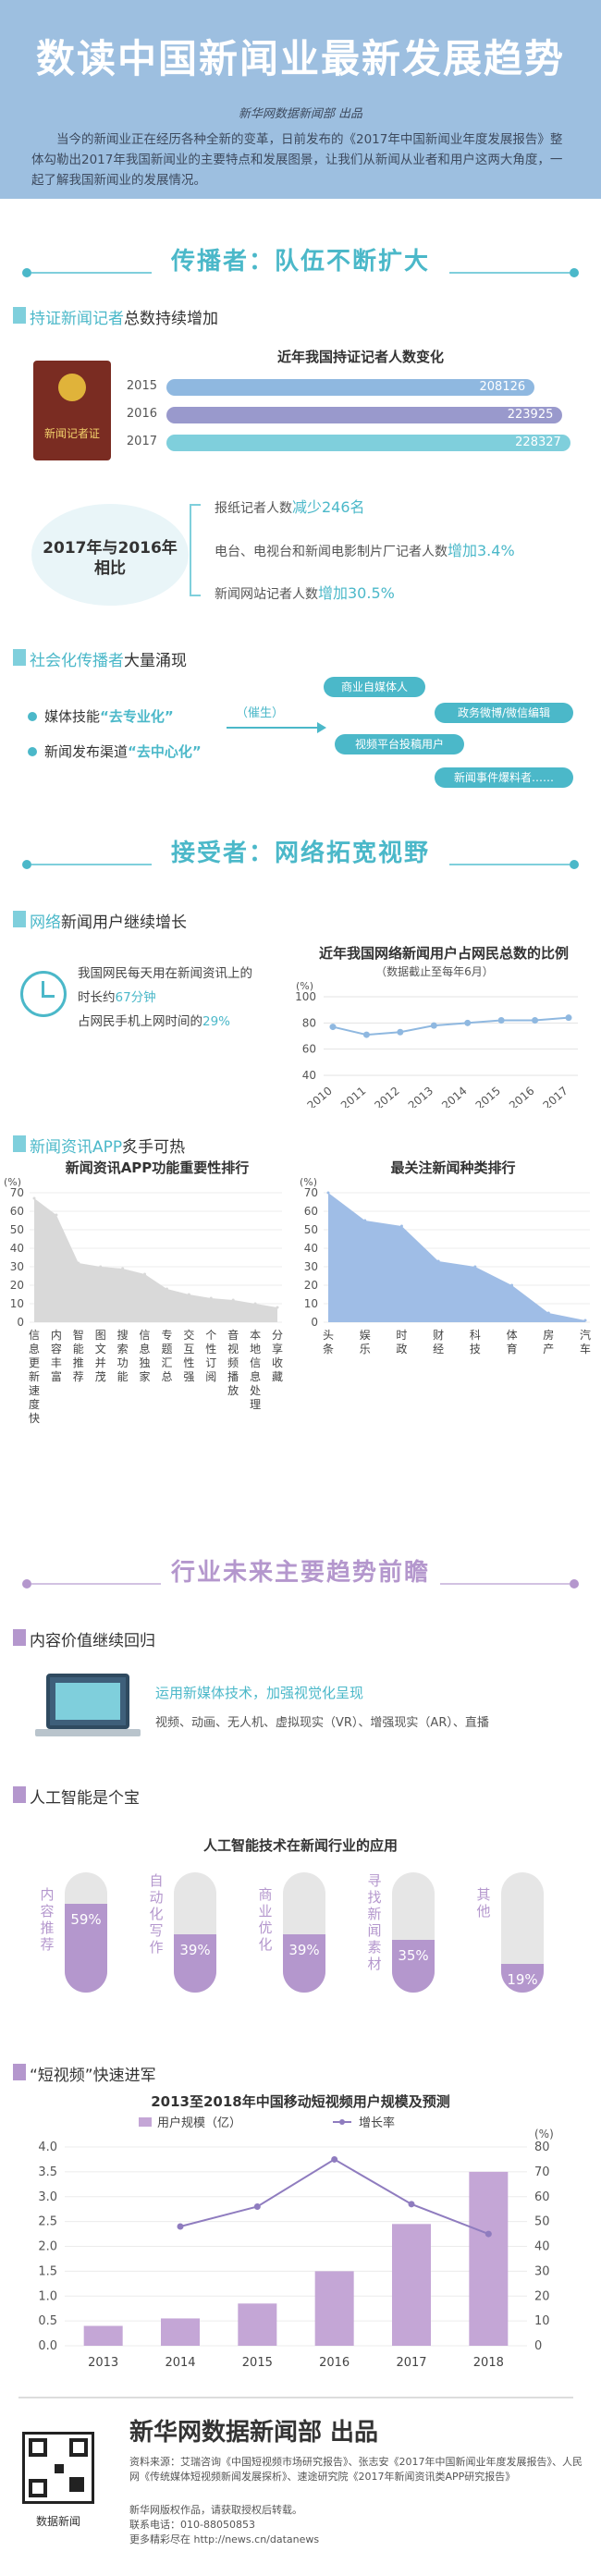  I want to click on combo-chart-title: 2013至2018年中国移动短视频用户规模及预测, so click(300, 2102).